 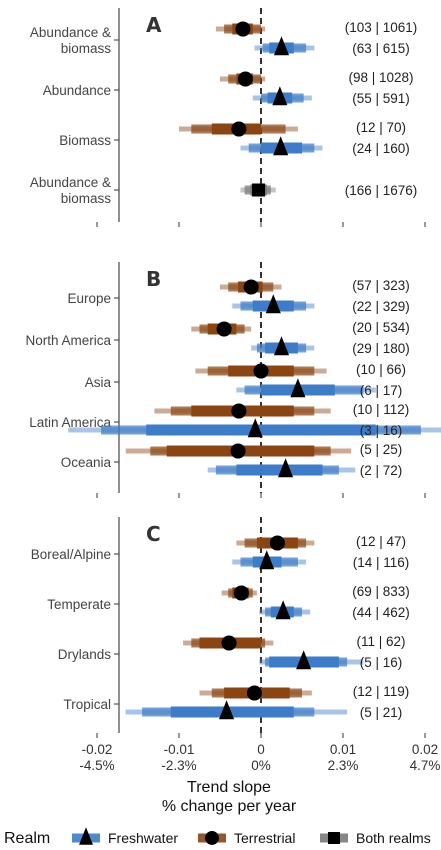 I want to click on sample-size-label: (24 | 160), so click(x=381, y=148).